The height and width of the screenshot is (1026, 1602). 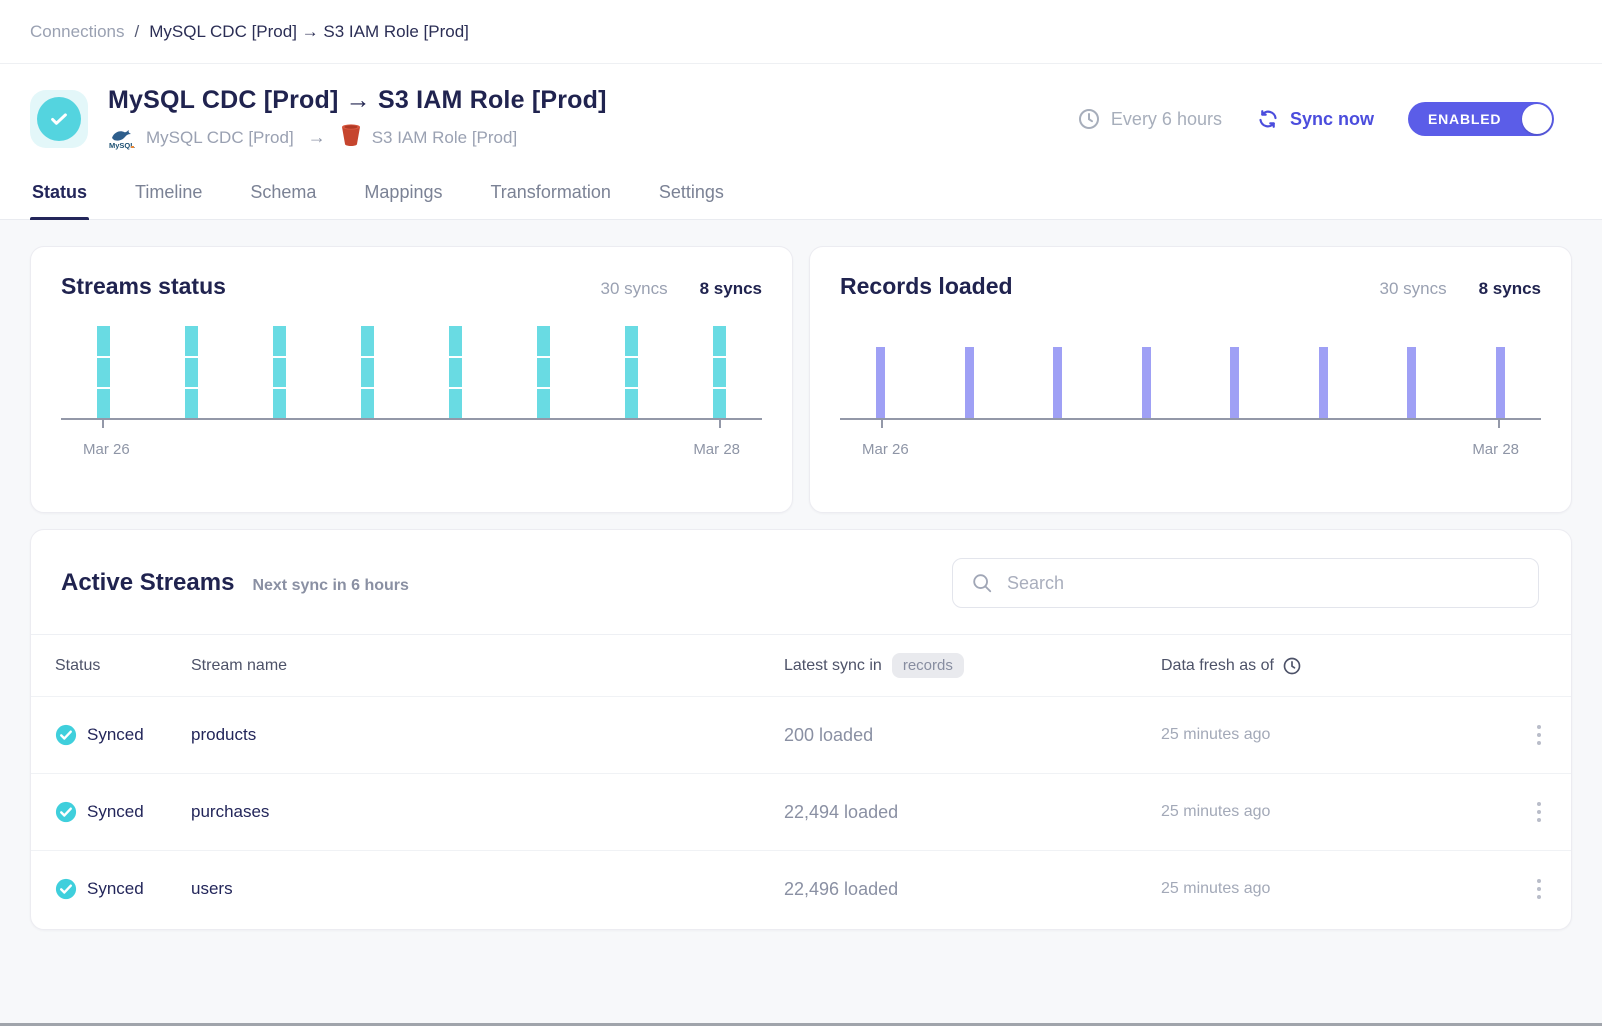 What do you see at coordinates (143, 286) in the screenshot?
I see `streams-status-title: Streams status` at bounding box center [143, 286].